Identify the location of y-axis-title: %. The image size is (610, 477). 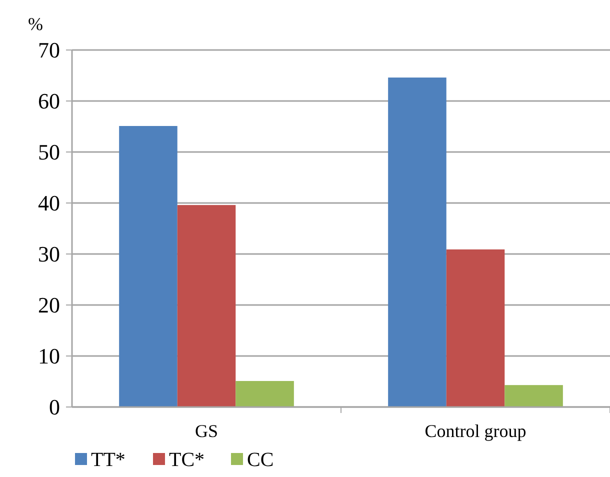
(35, 24).